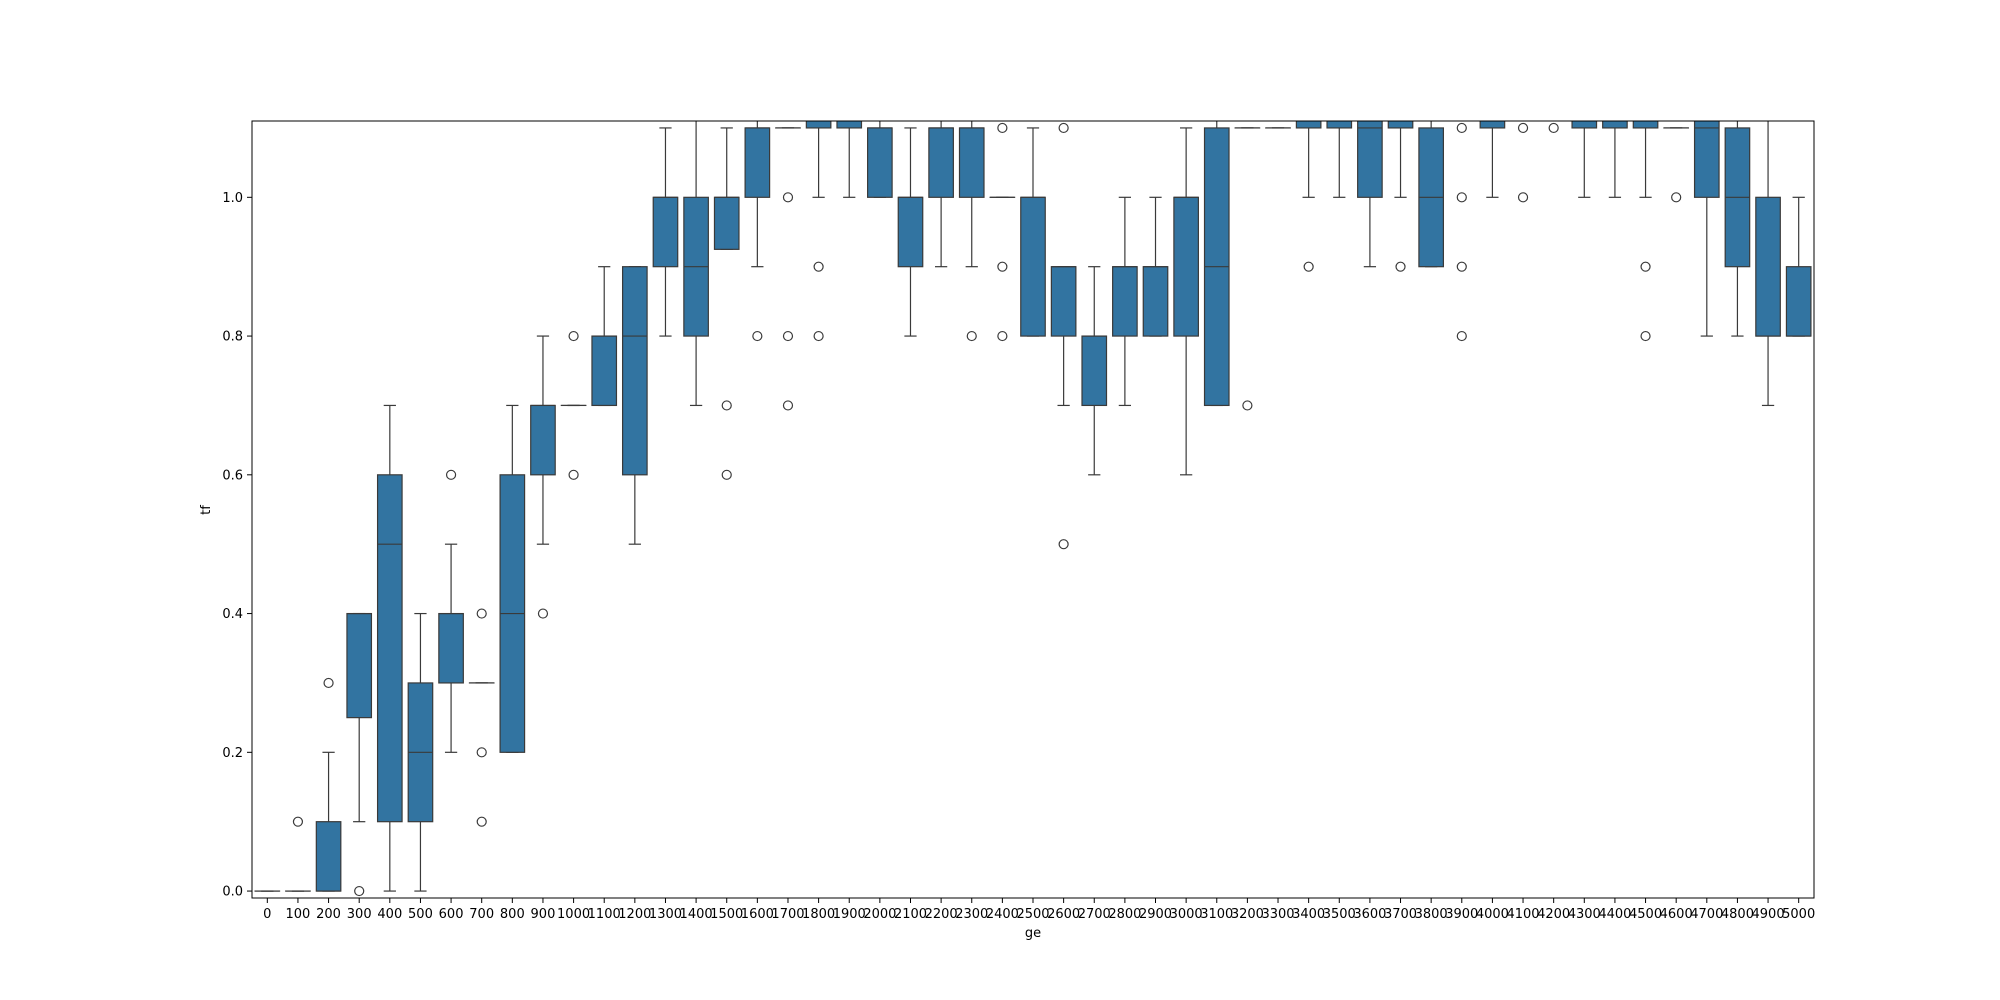 The image size is (2000, 1000). I want to click on x-tick-label: 3900, so click(1461, 914).